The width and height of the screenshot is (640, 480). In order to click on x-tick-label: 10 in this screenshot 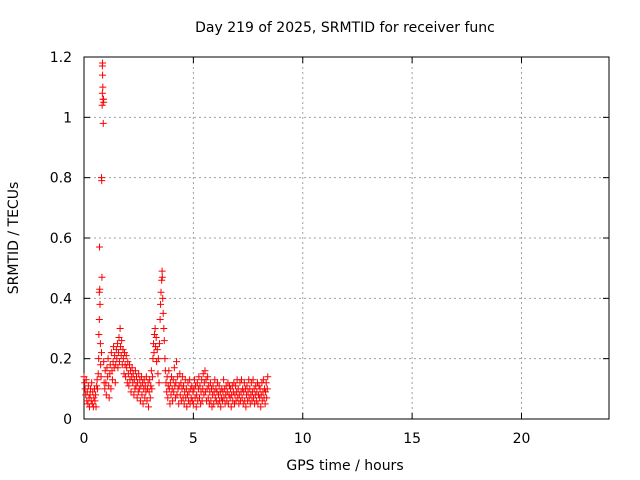, I will do `click(303, 439)`.